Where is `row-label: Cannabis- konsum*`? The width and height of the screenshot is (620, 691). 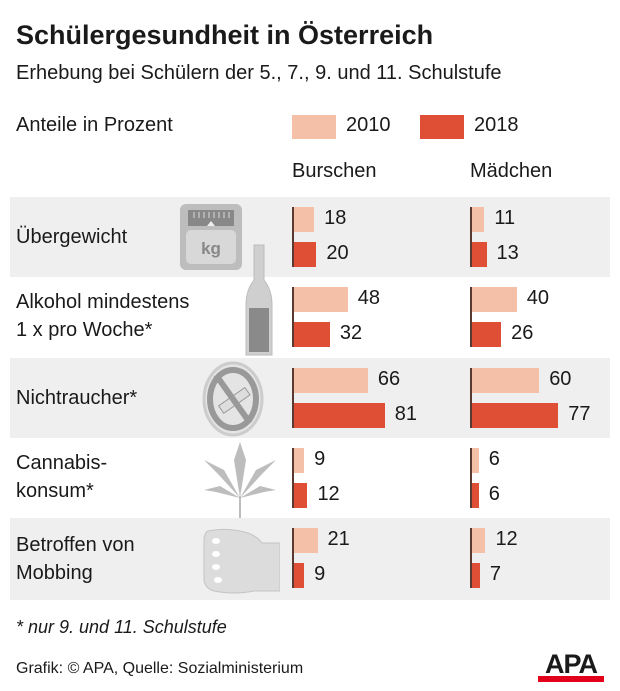 row-label: Cannabis- konsum* is located at coordinates (62, 477).